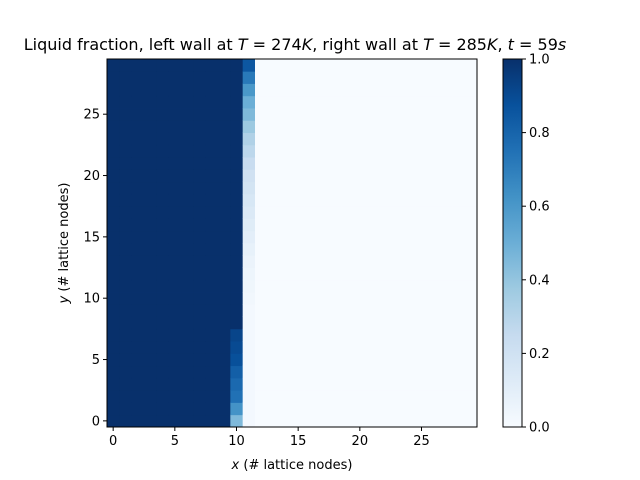 The height and width of the screenshot is (480, 640). I want to click on x-tick-label: 5, so click(175, 441).